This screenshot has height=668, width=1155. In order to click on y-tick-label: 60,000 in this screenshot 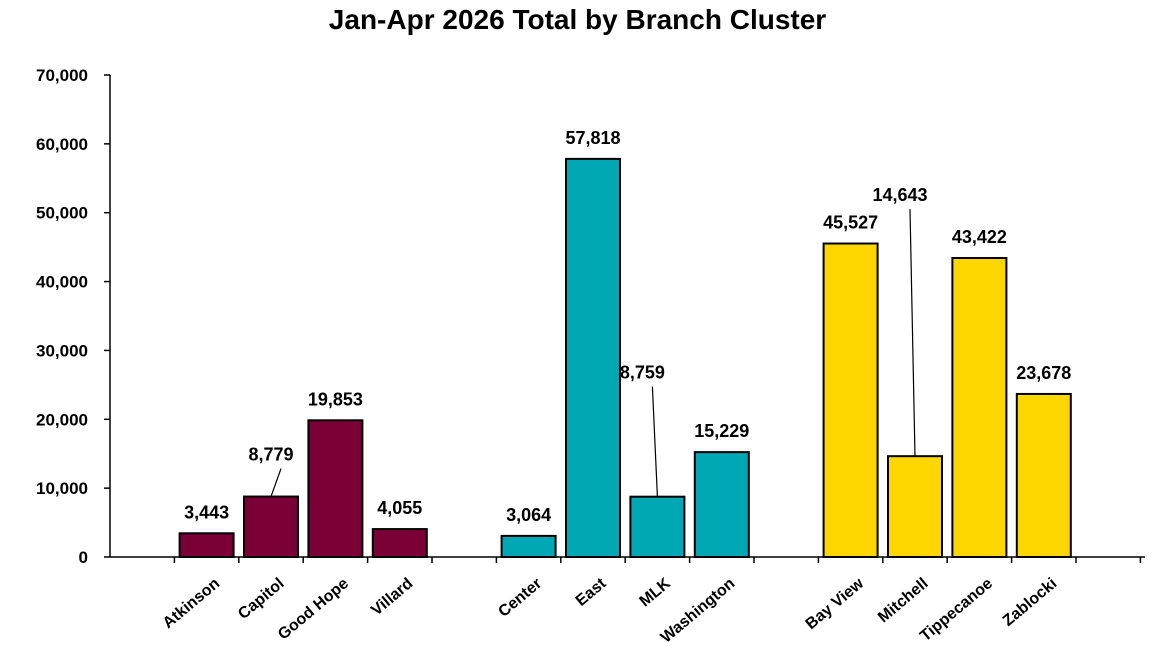, I will do `click(62, 144)`.